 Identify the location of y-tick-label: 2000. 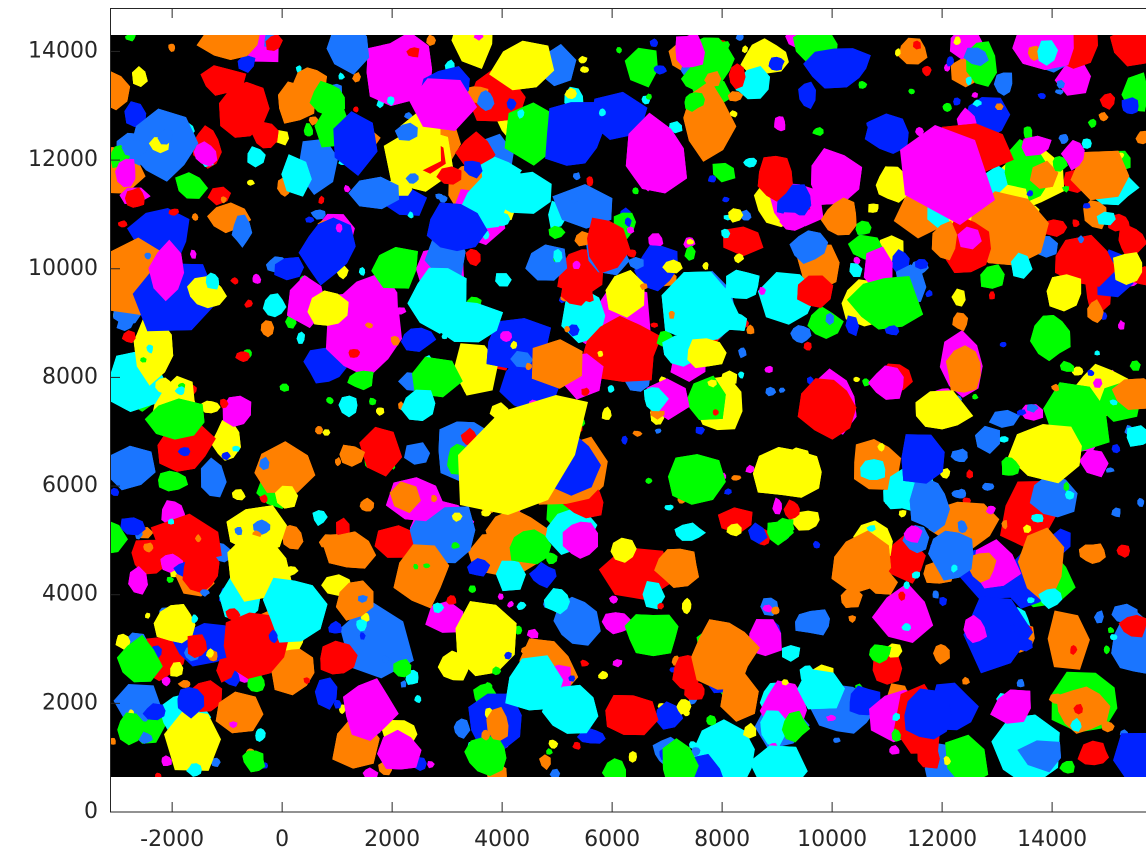
(70, 702).